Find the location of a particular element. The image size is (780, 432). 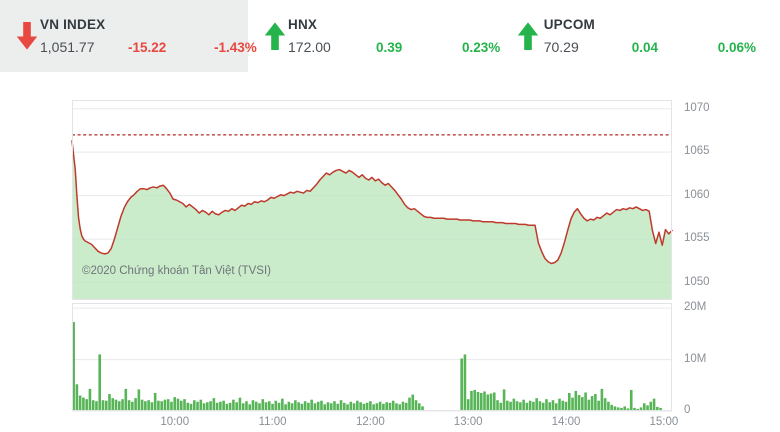

axis-tick-label: 10M is located at coordinates (695, 358).